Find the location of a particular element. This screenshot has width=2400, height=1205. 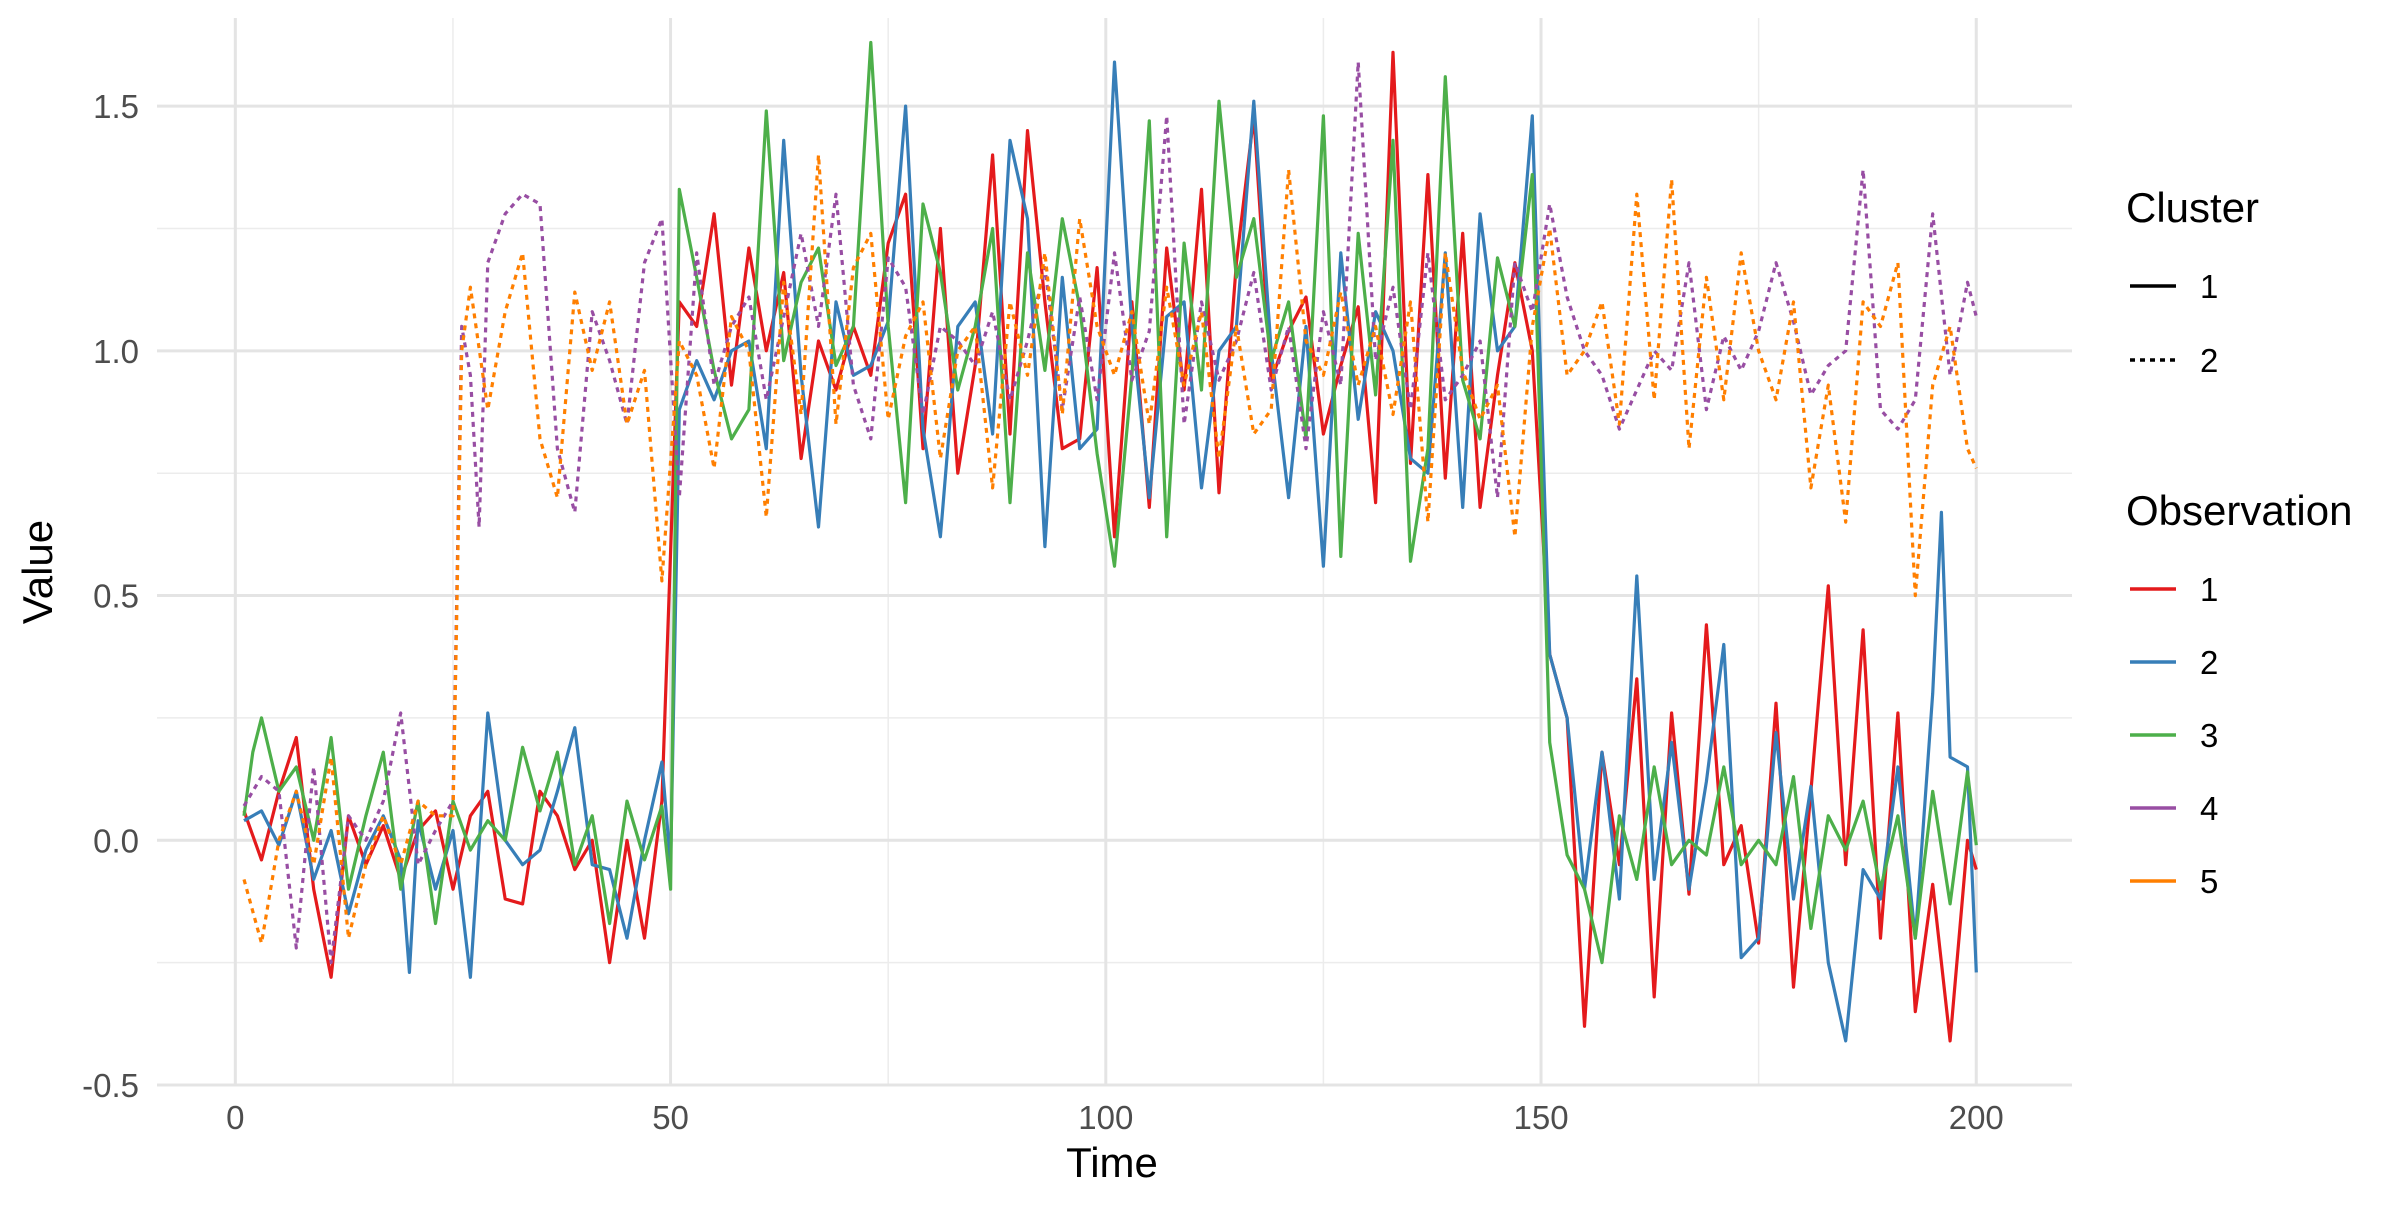

legend-observation-3-label: 3 is located at coordinates (2209, 735).